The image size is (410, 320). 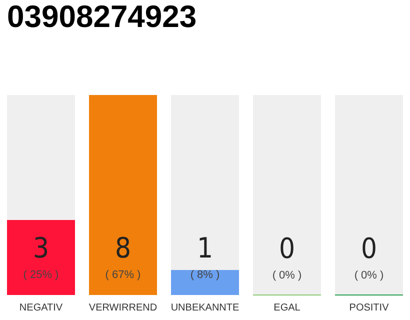 What do you see at coordinates (205, 282) in the screenshot?
I see `bar` at bounding box center [205, 282].